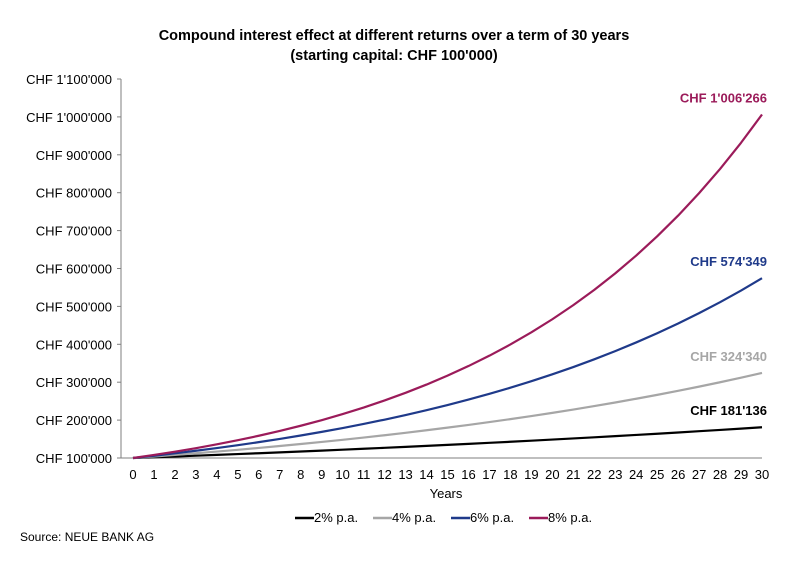 The width and height of the screenshot is (800, 564). What do you see at coordinates (728, 410) in the screenshot?
I see `end-value-label: CHF 181'136` at bounding box center [728, 410].